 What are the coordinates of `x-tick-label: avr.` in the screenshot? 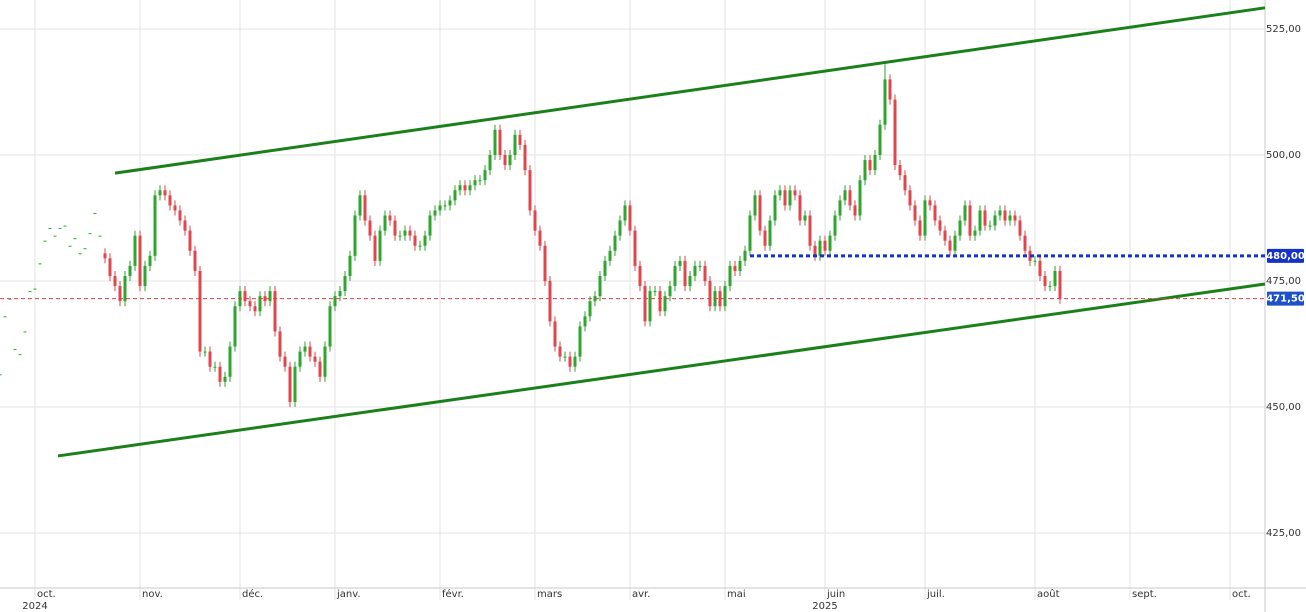 It's located at (641, 594).